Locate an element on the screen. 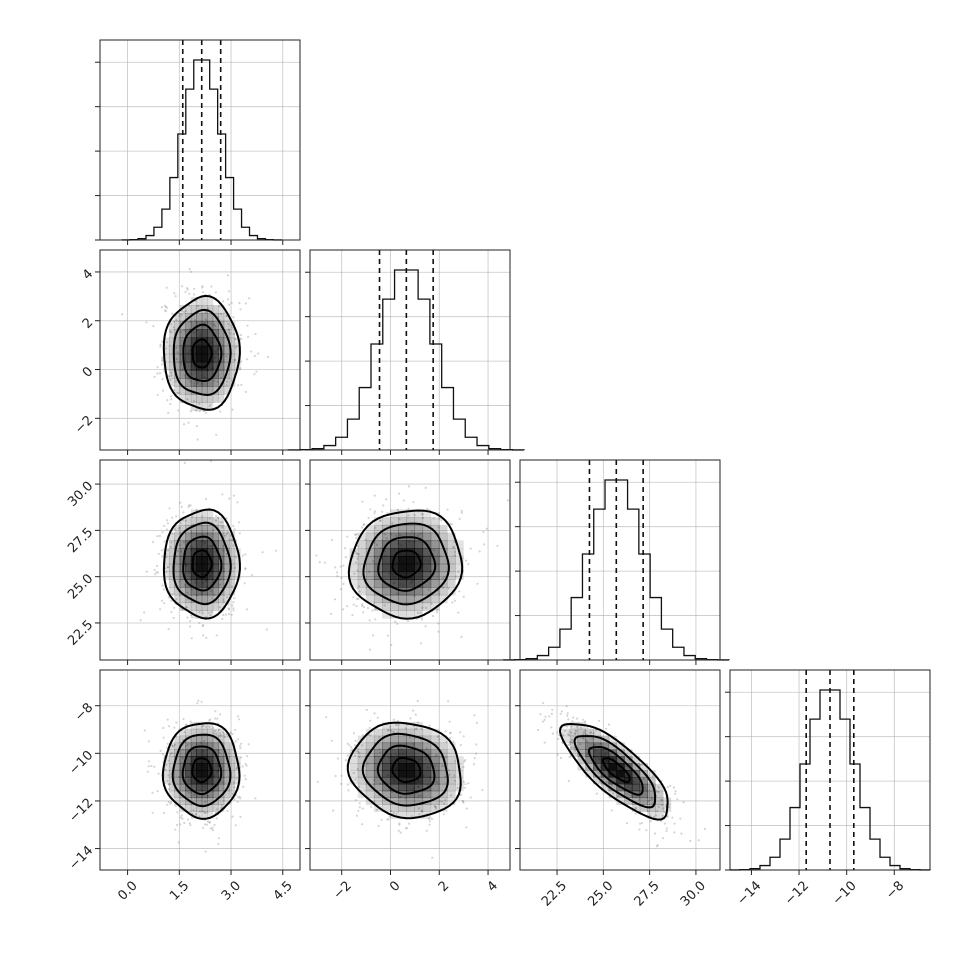 The image size is (970, 970). ytick-label-3-1: −12 is located at coordinates (81, 811).